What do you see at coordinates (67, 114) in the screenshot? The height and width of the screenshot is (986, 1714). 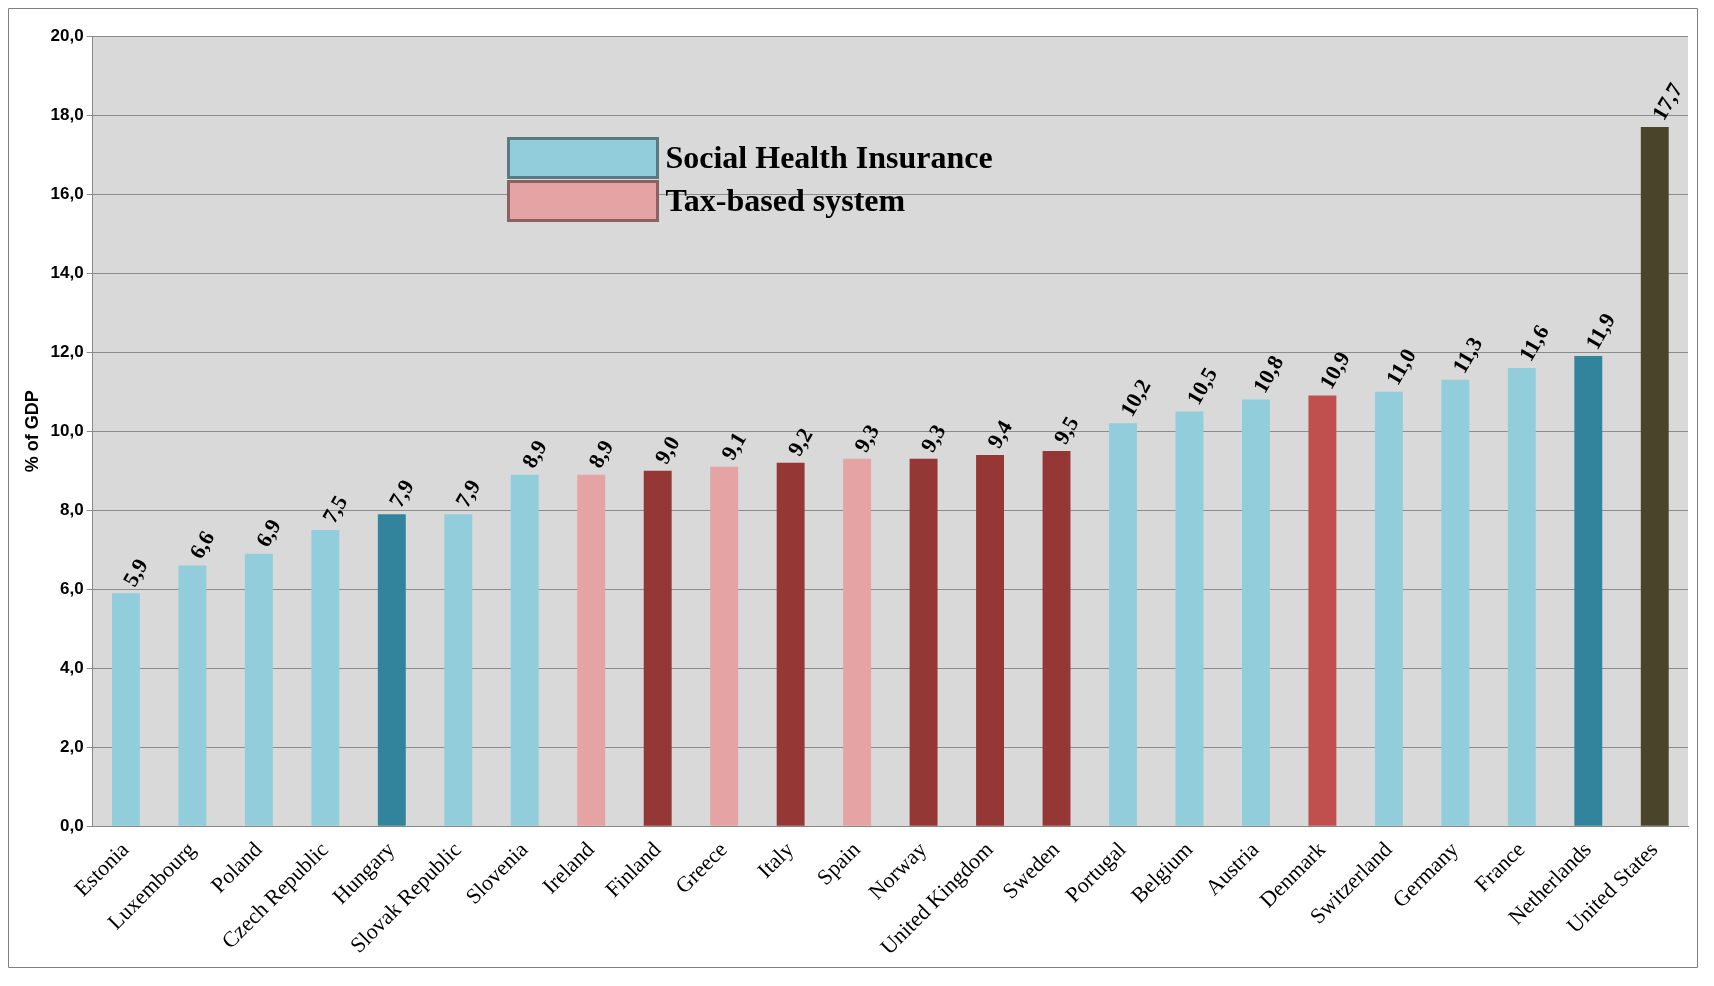 I see `y-tick-label: 18,0` at bounding box center [67, 114].